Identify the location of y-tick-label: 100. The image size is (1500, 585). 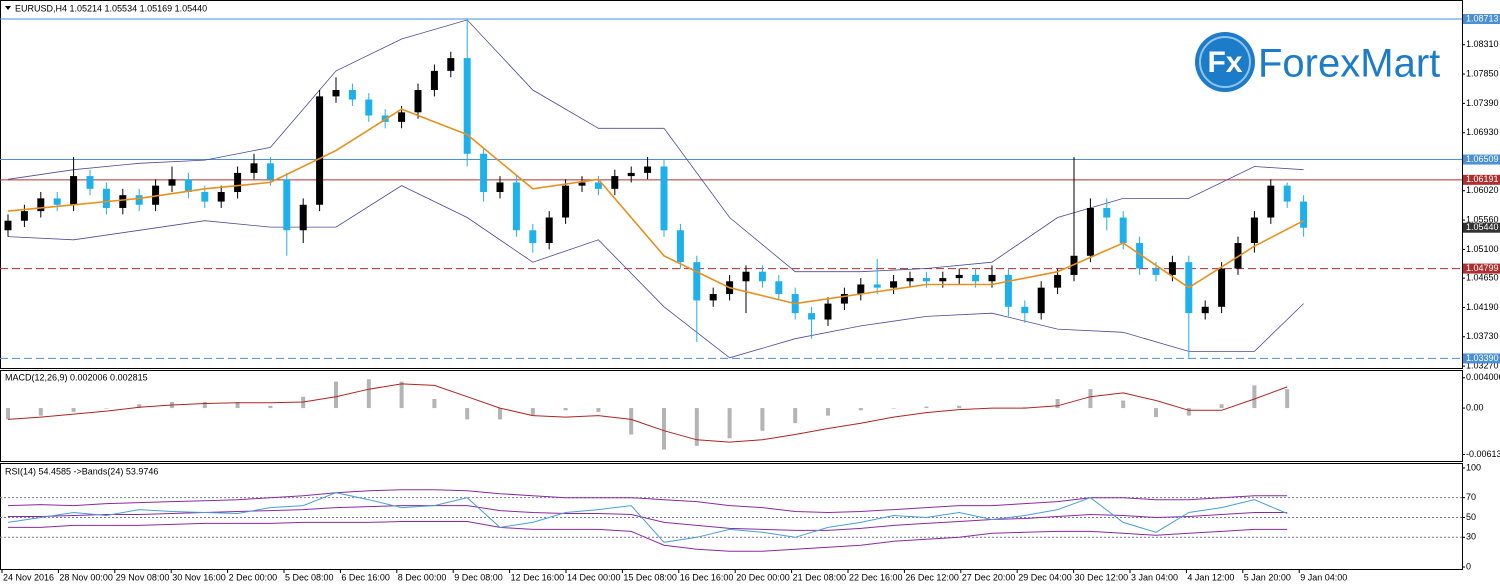
(1473, 467).